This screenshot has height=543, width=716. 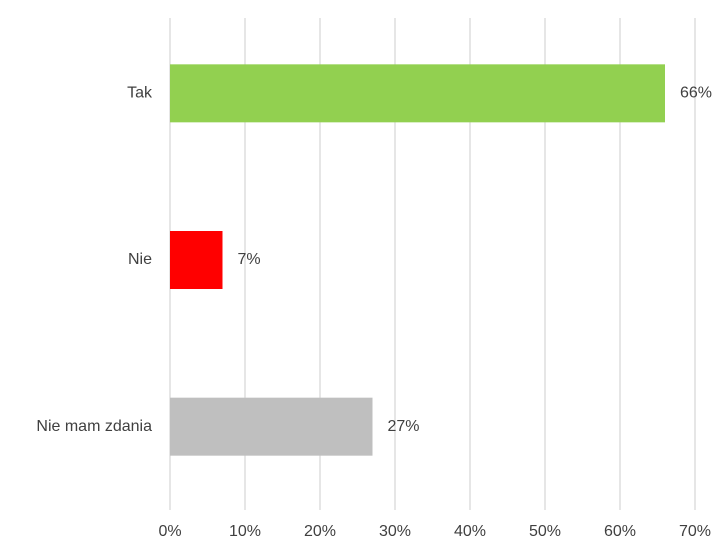 What do you see at coordinates (470, 531) in the screenshot?
I see `x-tick-label: 40%` at bounding box center [470, 531].